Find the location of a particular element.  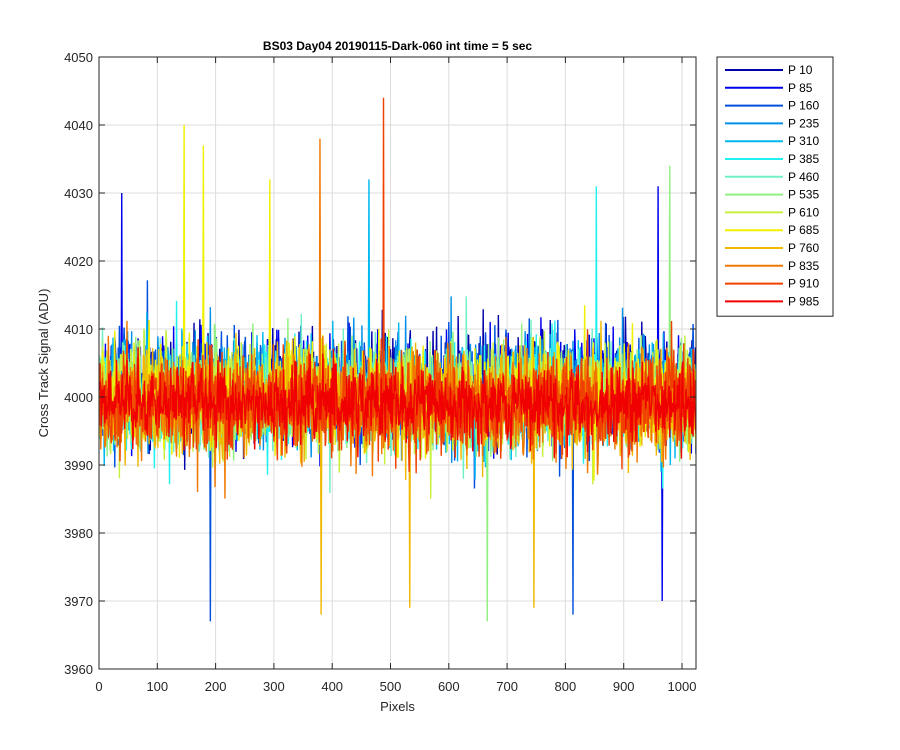

x-tick-label: 100 is located at coordinates (157, 686).